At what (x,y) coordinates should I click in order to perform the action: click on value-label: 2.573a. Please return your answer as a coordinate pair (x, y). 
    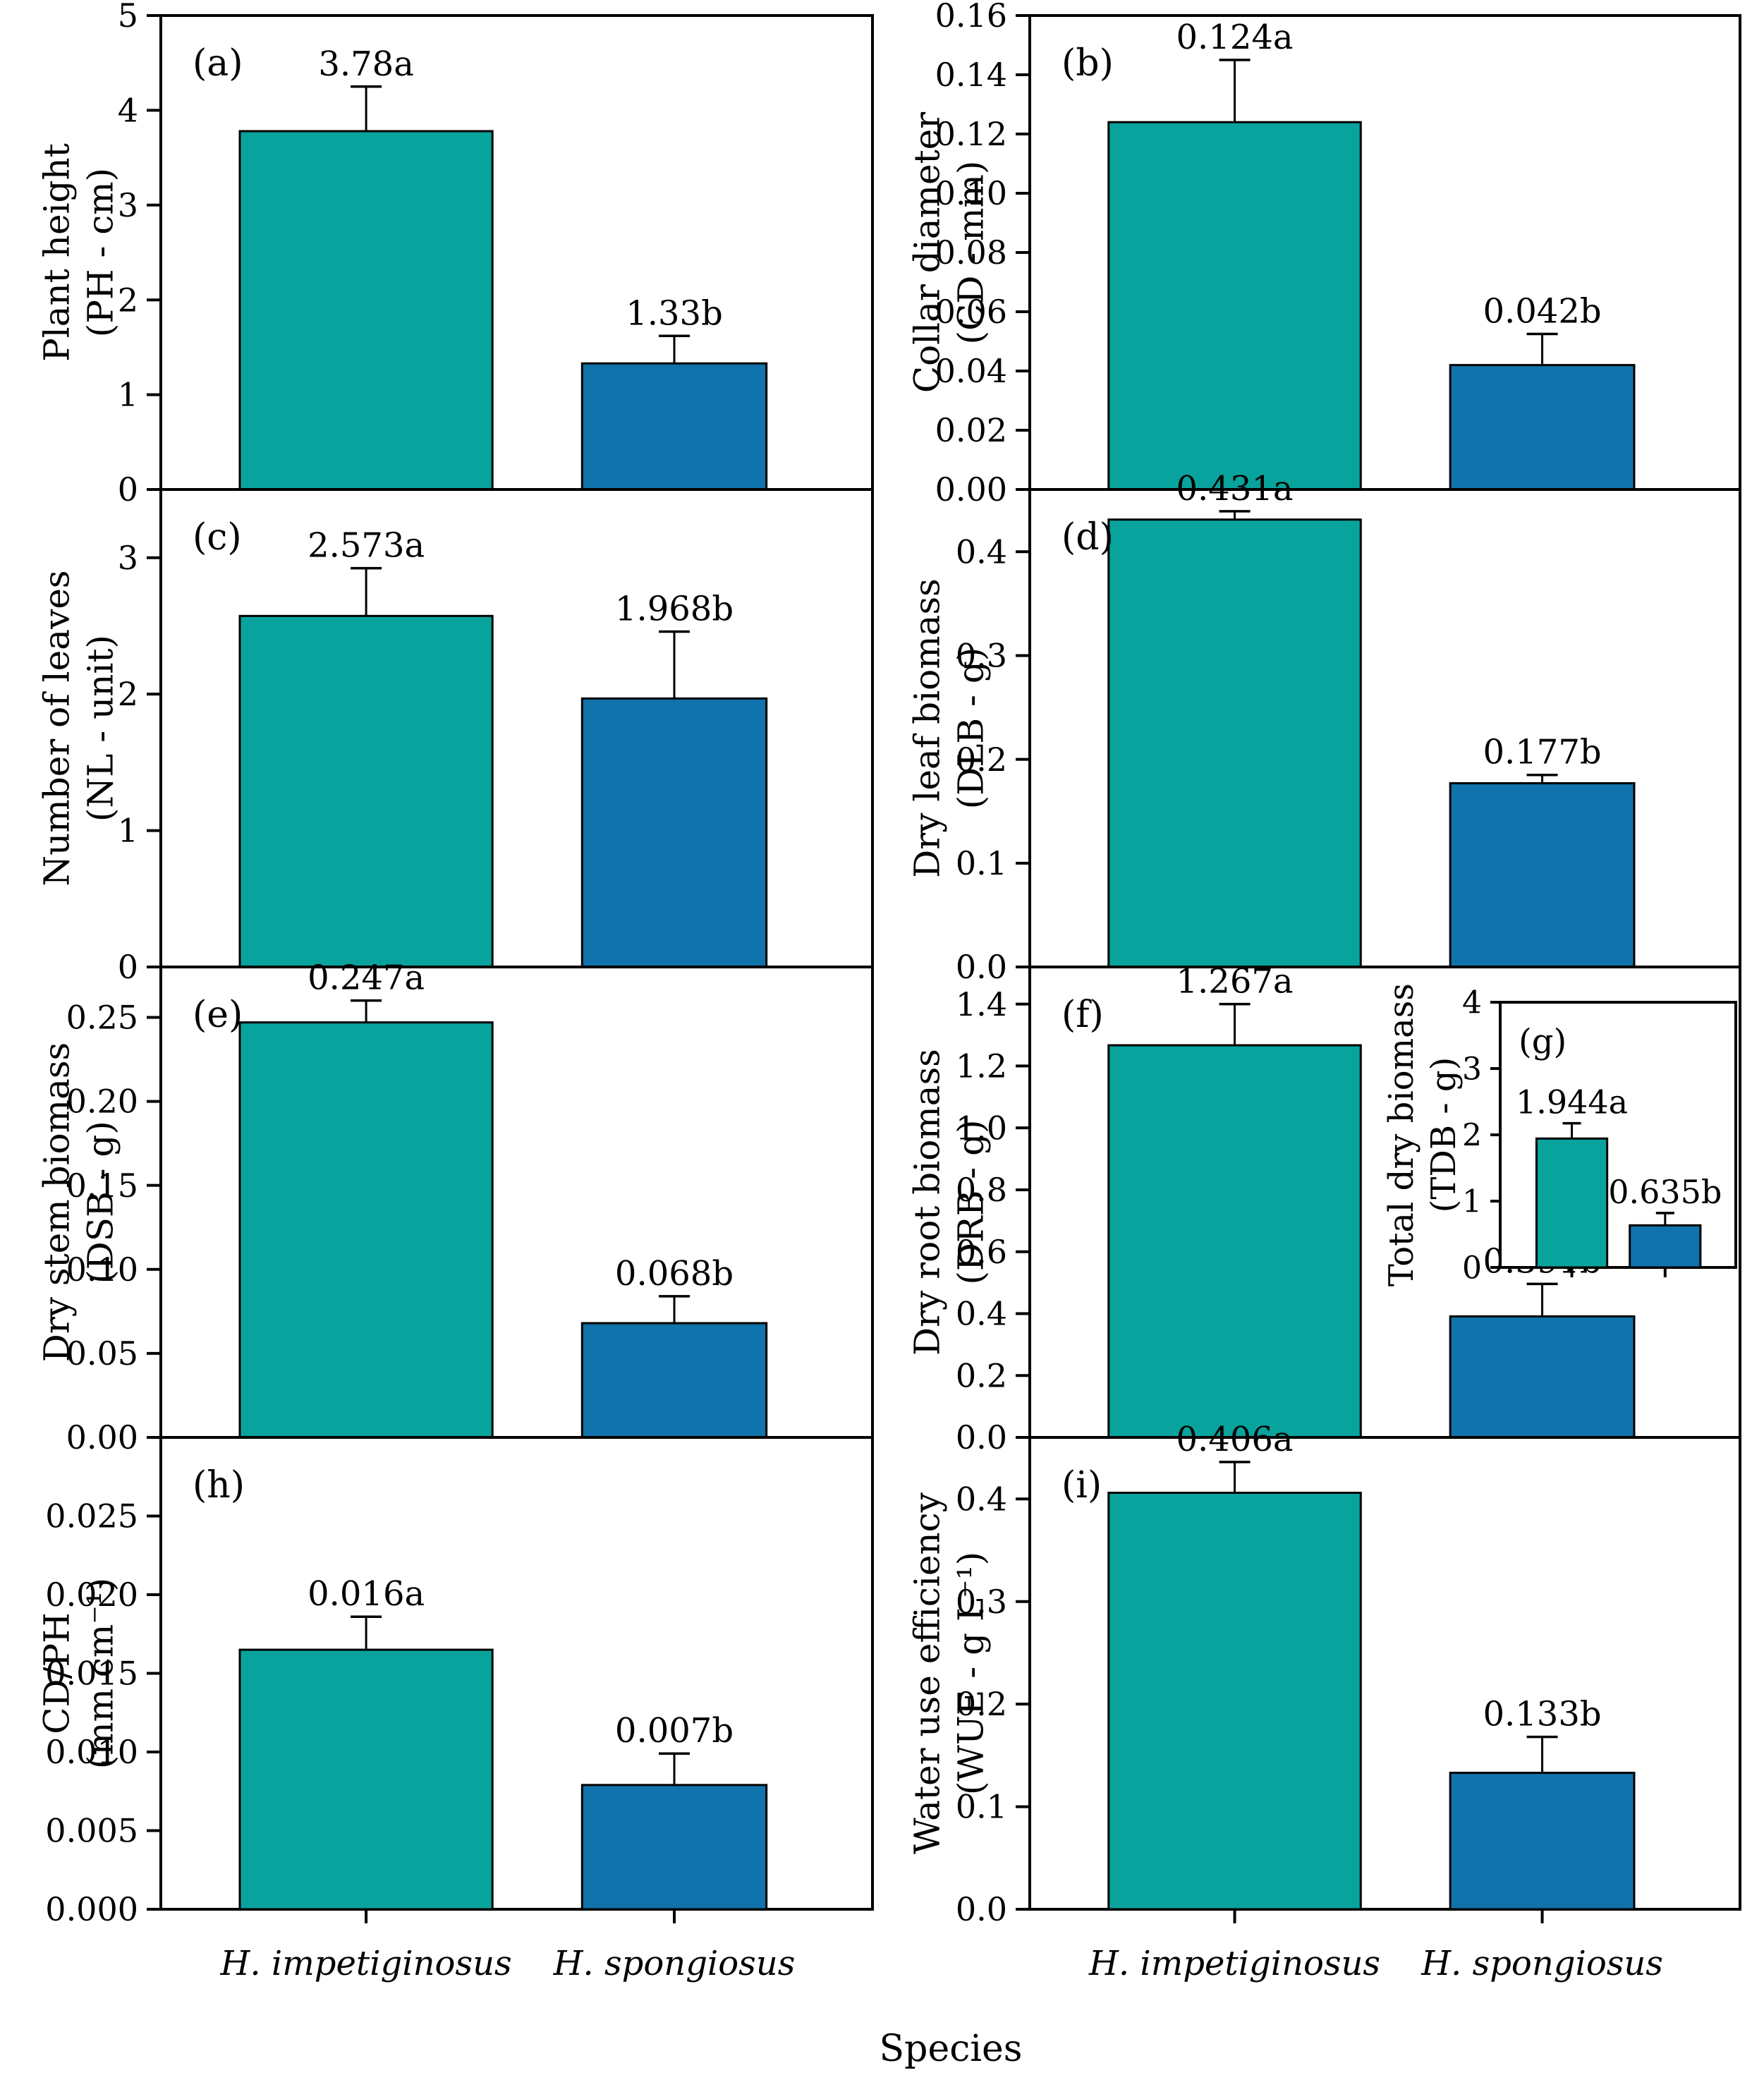
    Looking at the image, I should click on (366, 546).